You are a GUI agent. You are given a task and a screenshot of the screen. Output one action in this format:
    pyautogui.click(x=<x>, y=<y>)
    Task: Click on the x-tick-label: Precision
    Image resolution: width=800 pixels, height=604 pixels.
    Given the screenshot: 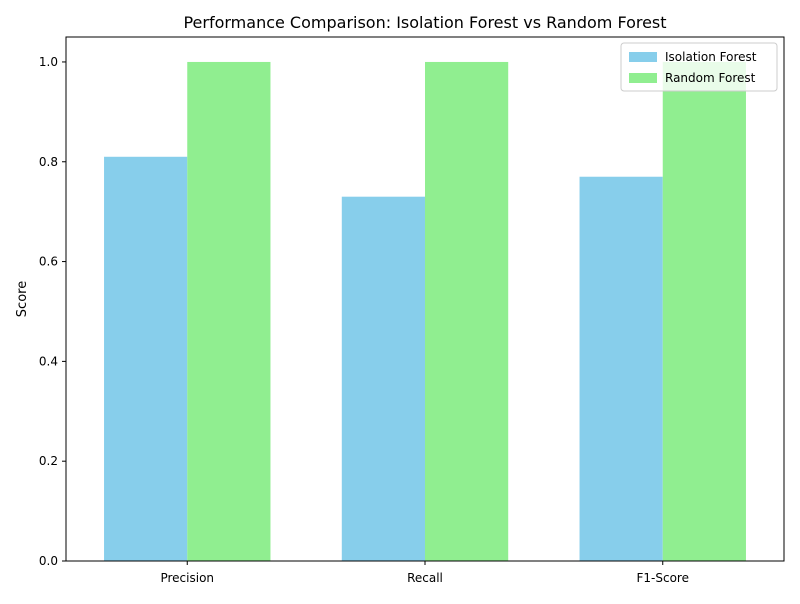 What is the action you would take?
    pyautogui.click(x=187, y=578)
    